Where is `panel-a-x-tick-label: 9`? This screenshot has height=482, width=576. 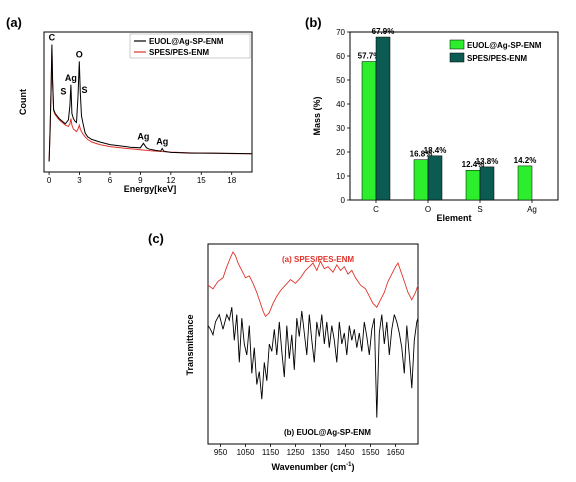 panel-a-x-tick-label: 9 is located at coordinates (140, 180).